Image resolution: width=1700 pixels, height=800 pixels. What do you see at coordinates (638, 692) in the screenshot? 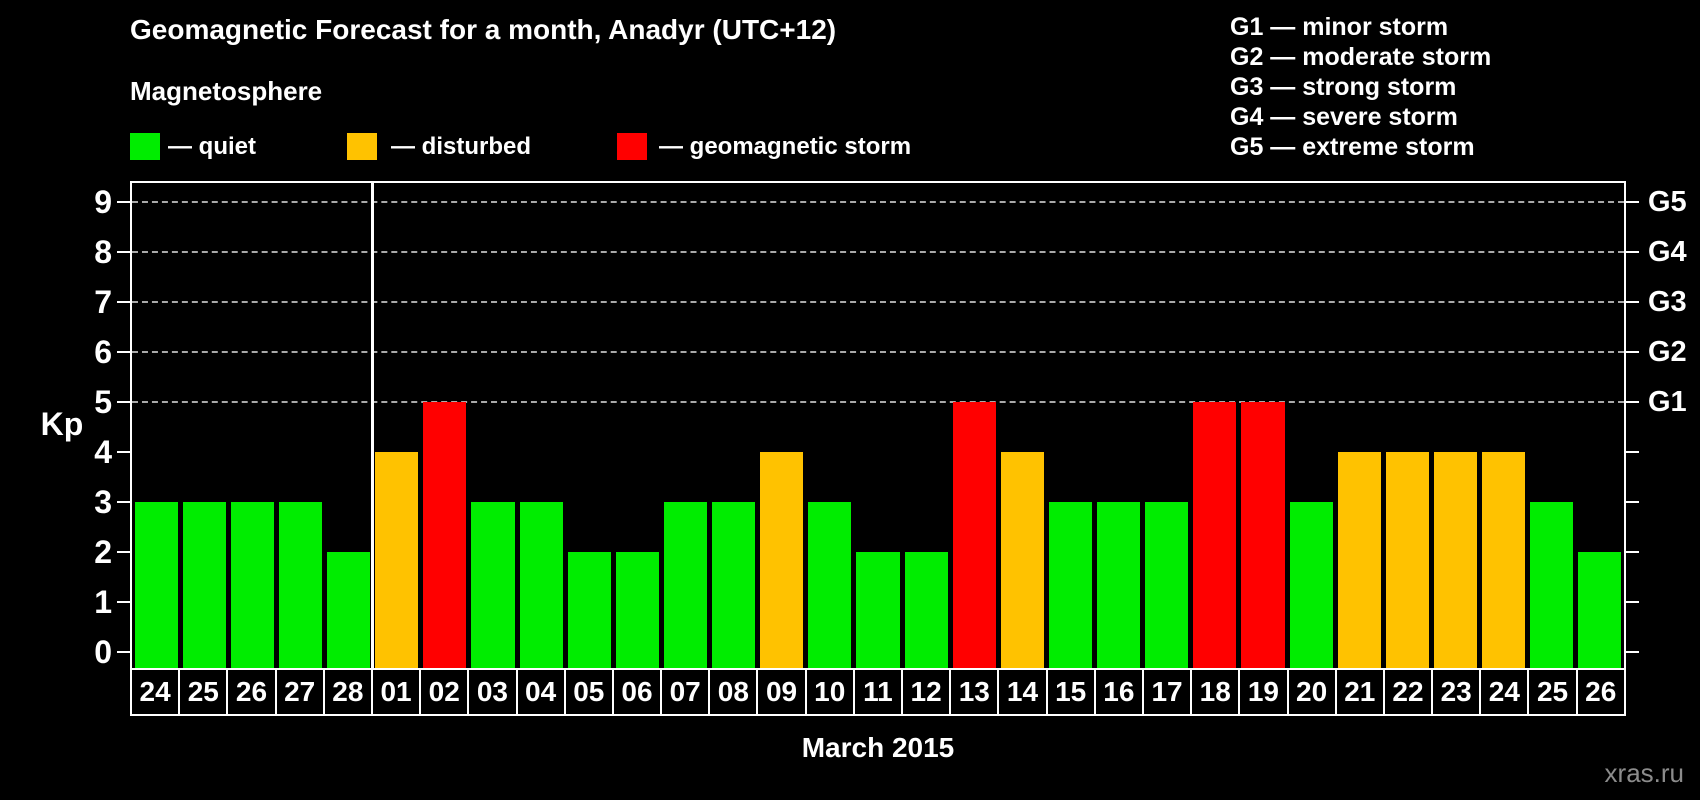
I see `day-label: 06` at bounding box center [638, 692].